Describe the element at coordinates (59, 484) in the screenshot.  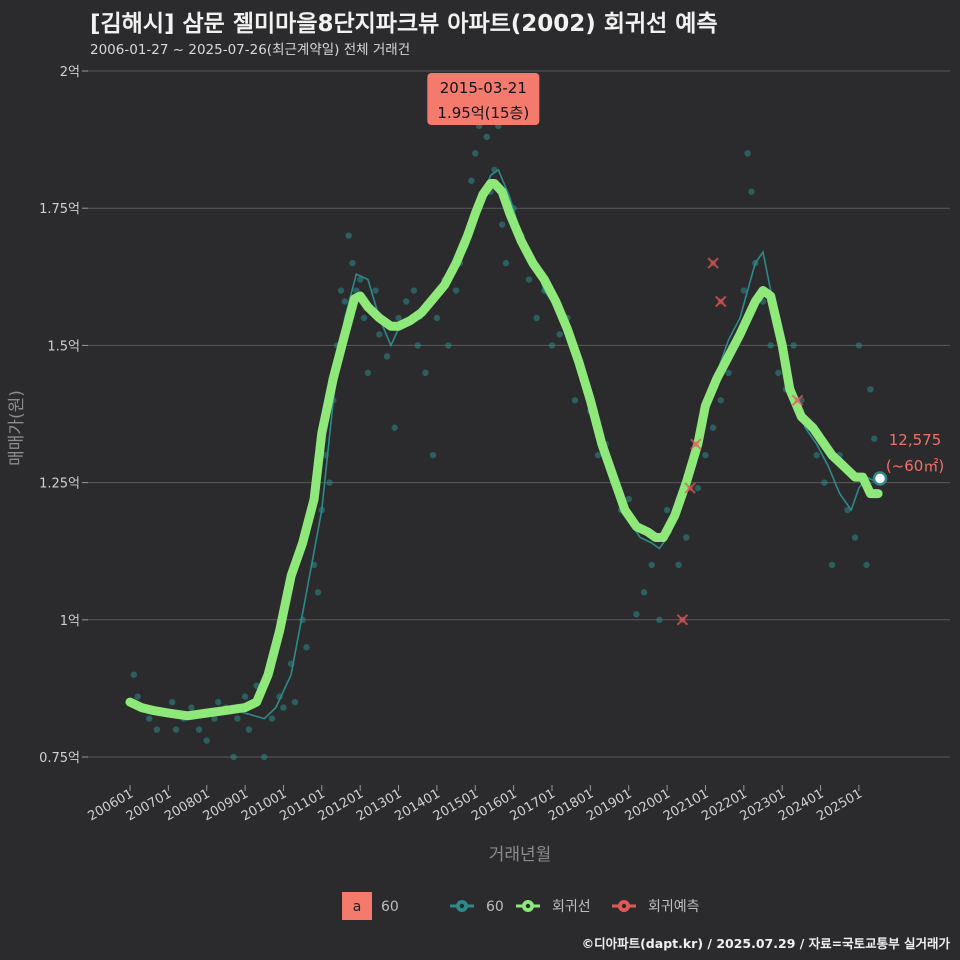
I see `y-tick-label: 1.25억` at that location.